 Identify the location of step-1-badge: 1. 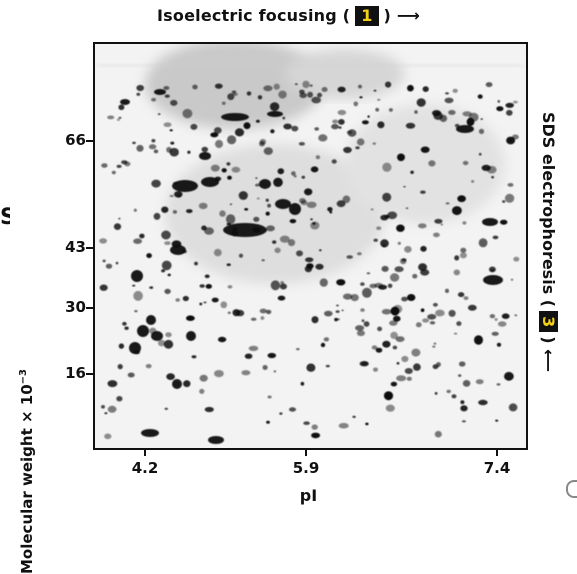
(367, 16).